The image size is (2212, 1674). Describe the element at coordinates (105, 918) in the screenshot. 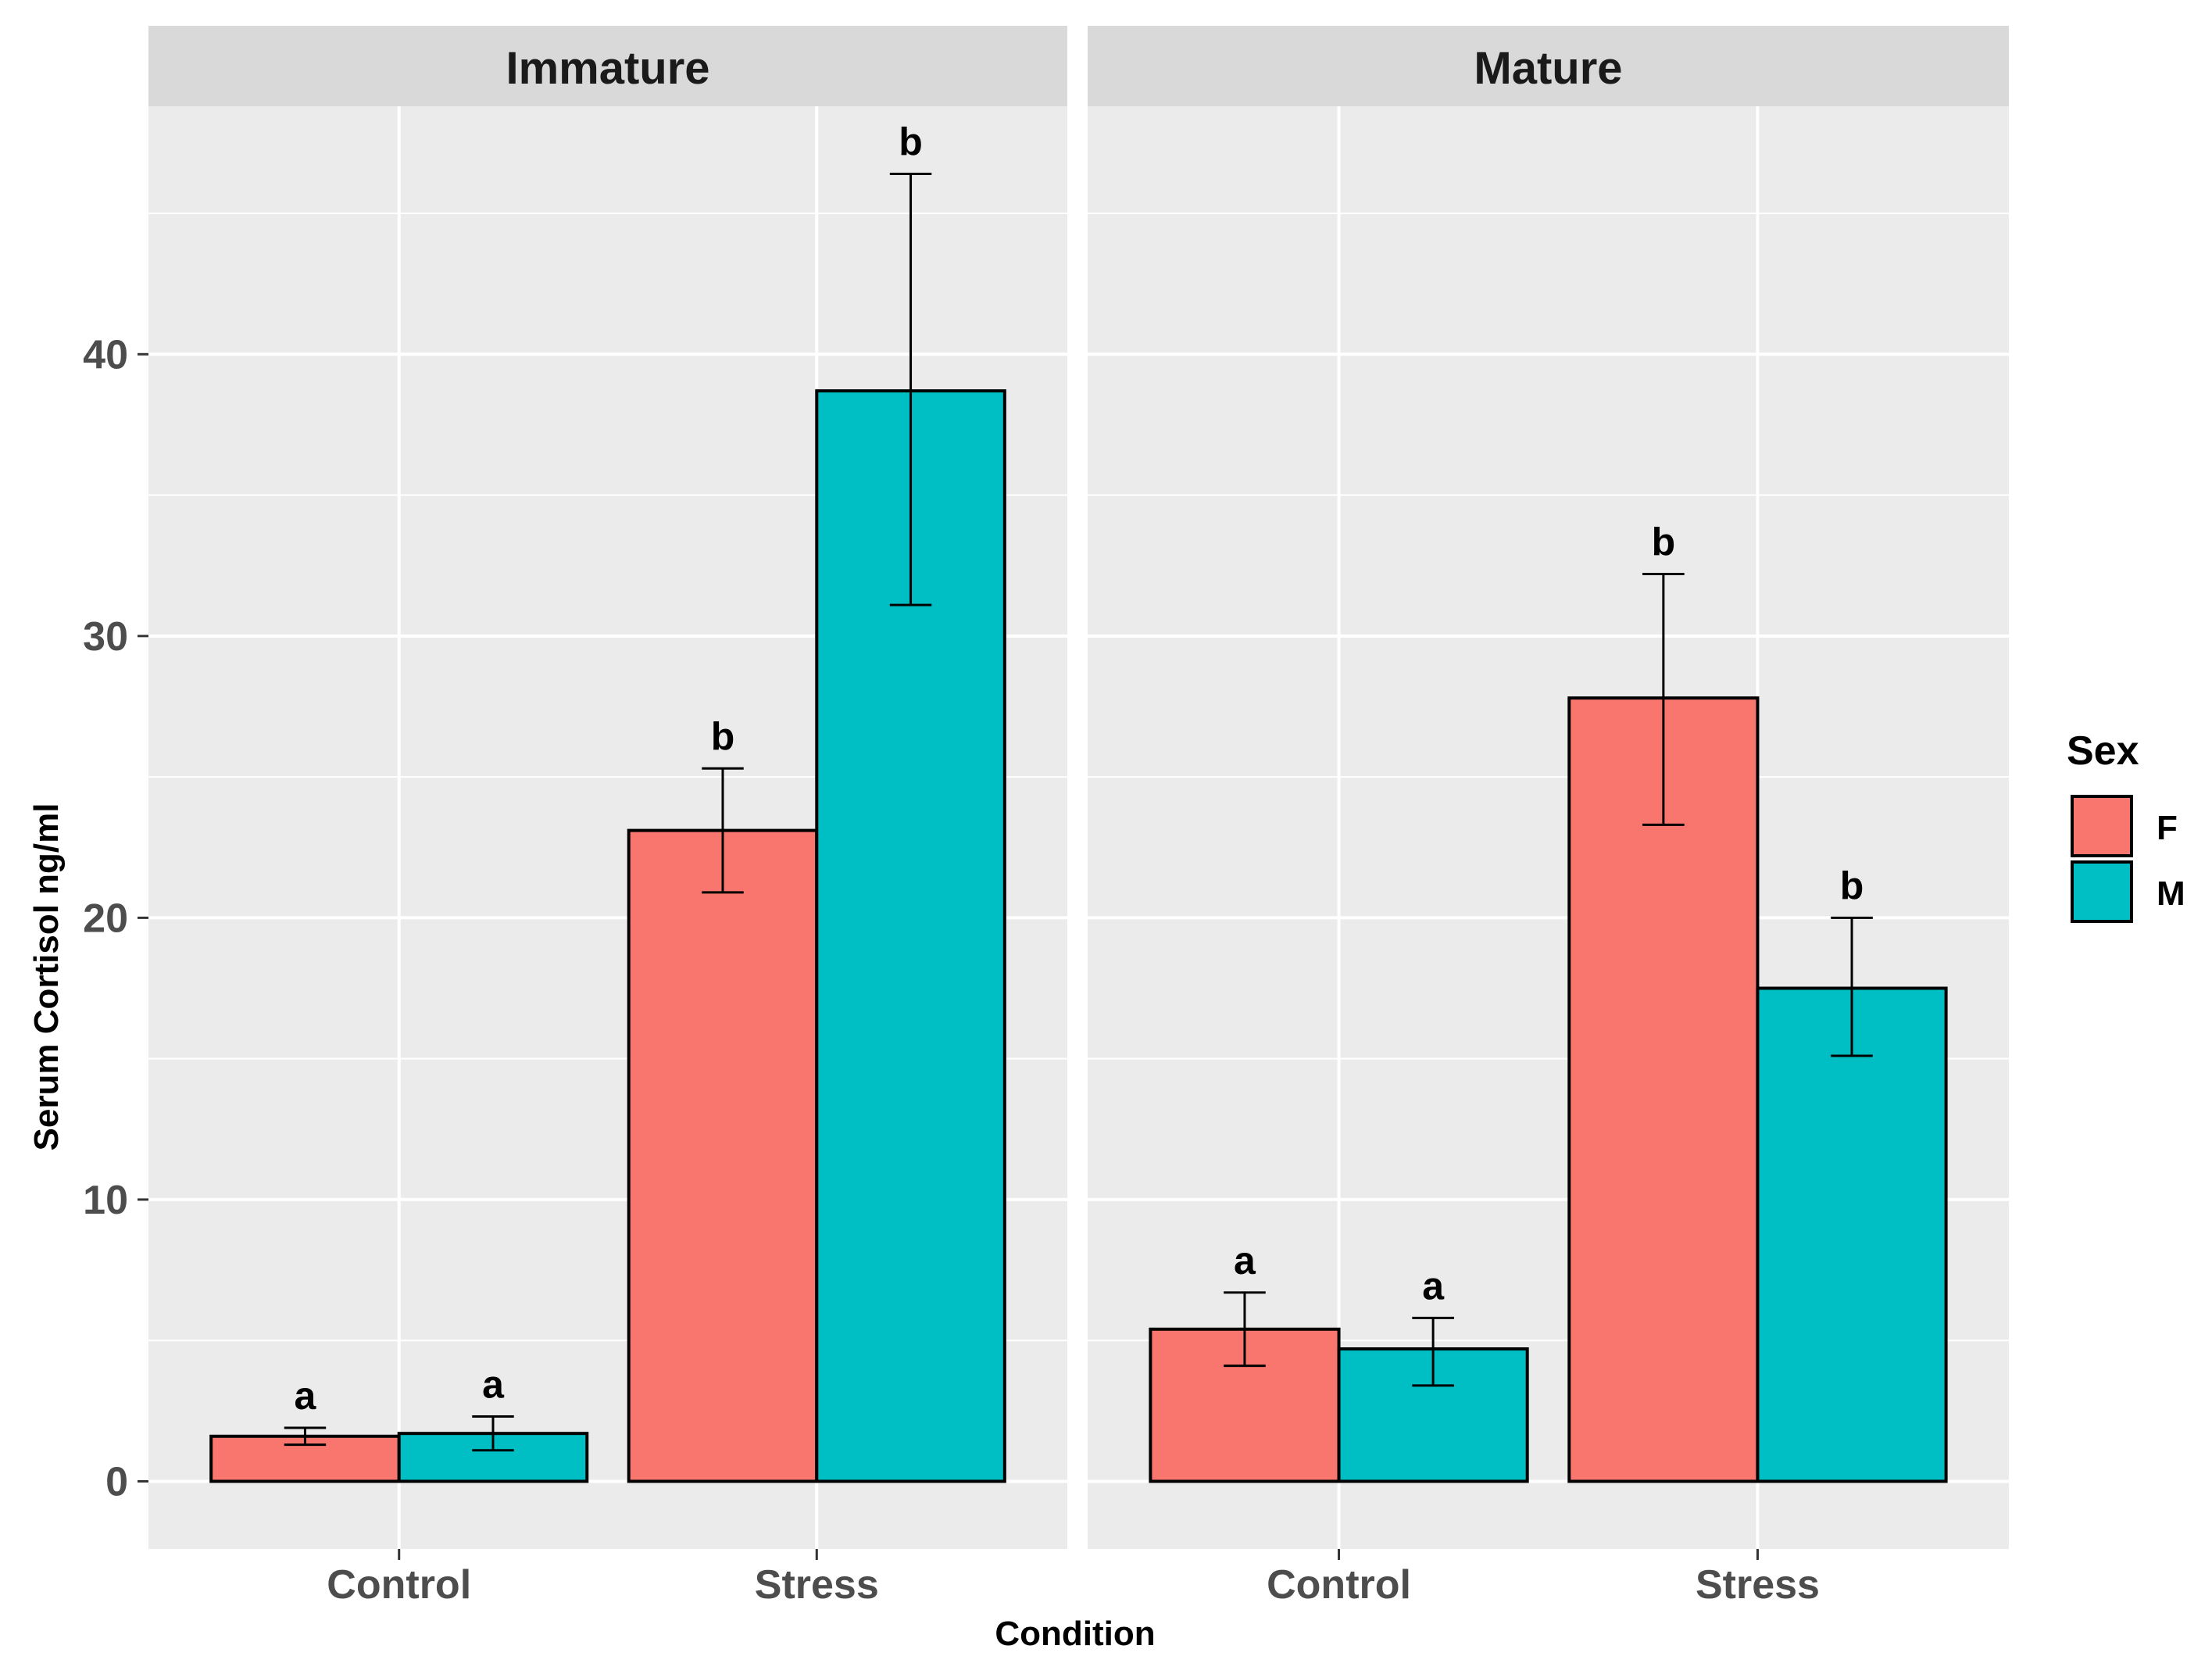

I see `y-tick-label: 20` at that location.